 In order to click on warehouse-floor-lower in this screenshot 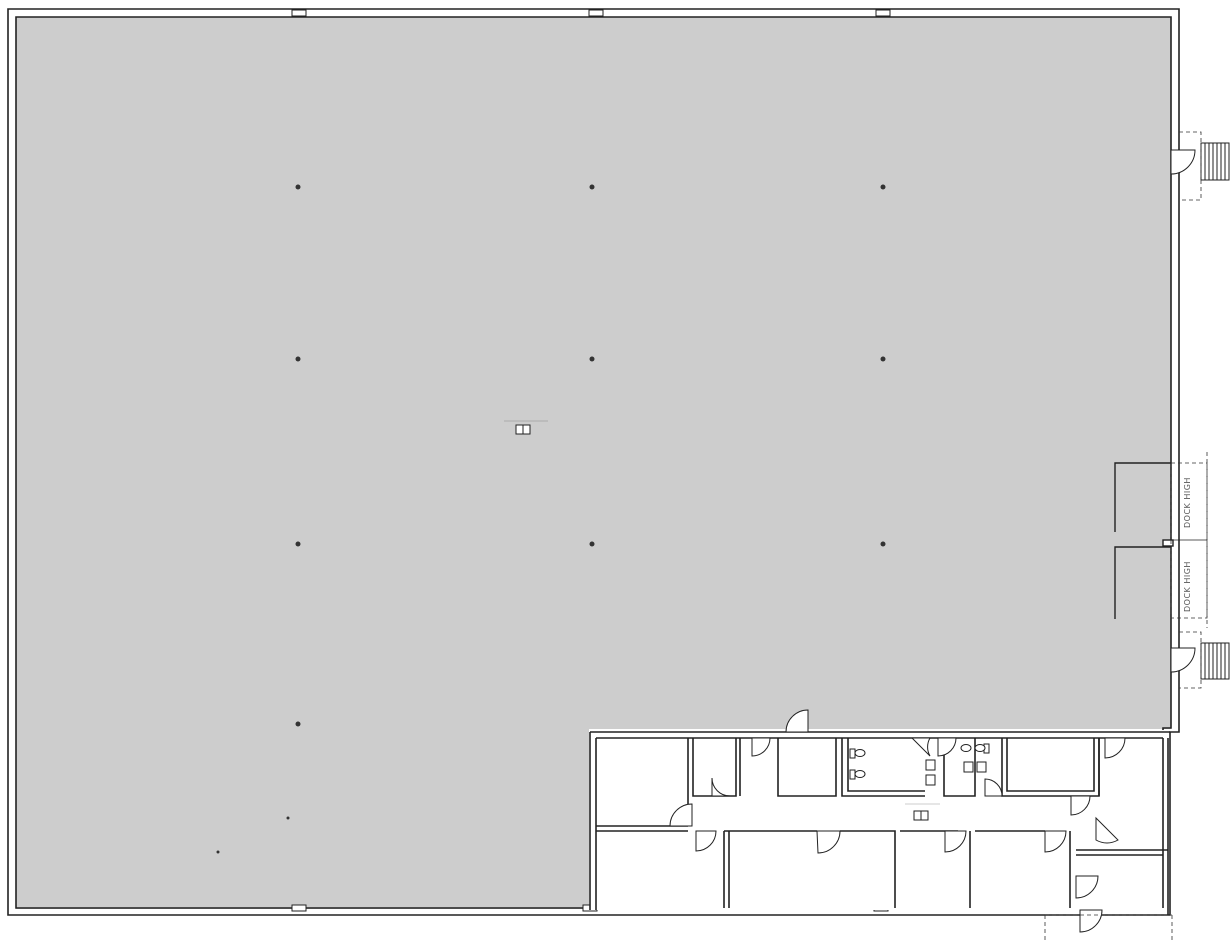, I will do `click(302, 819)`.